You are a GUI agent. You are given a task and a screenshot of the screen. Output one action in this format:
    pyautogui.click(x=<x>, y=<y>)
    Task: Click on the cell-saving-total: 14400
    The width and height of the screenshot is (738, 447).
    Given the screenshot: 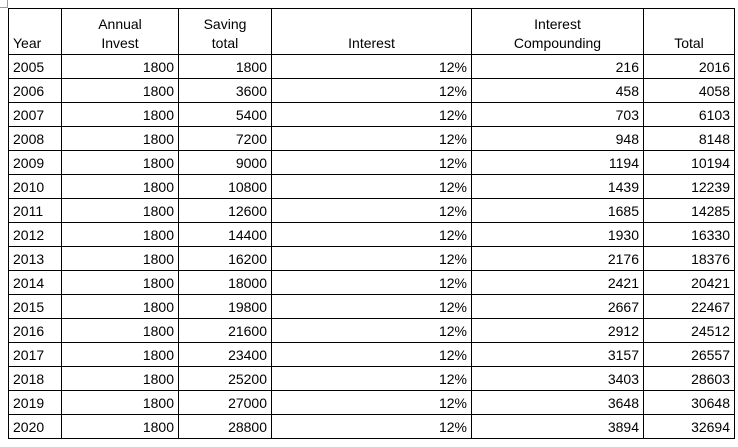 What is the action you would take?
    pyautogui.click(x=225, y=234)
    